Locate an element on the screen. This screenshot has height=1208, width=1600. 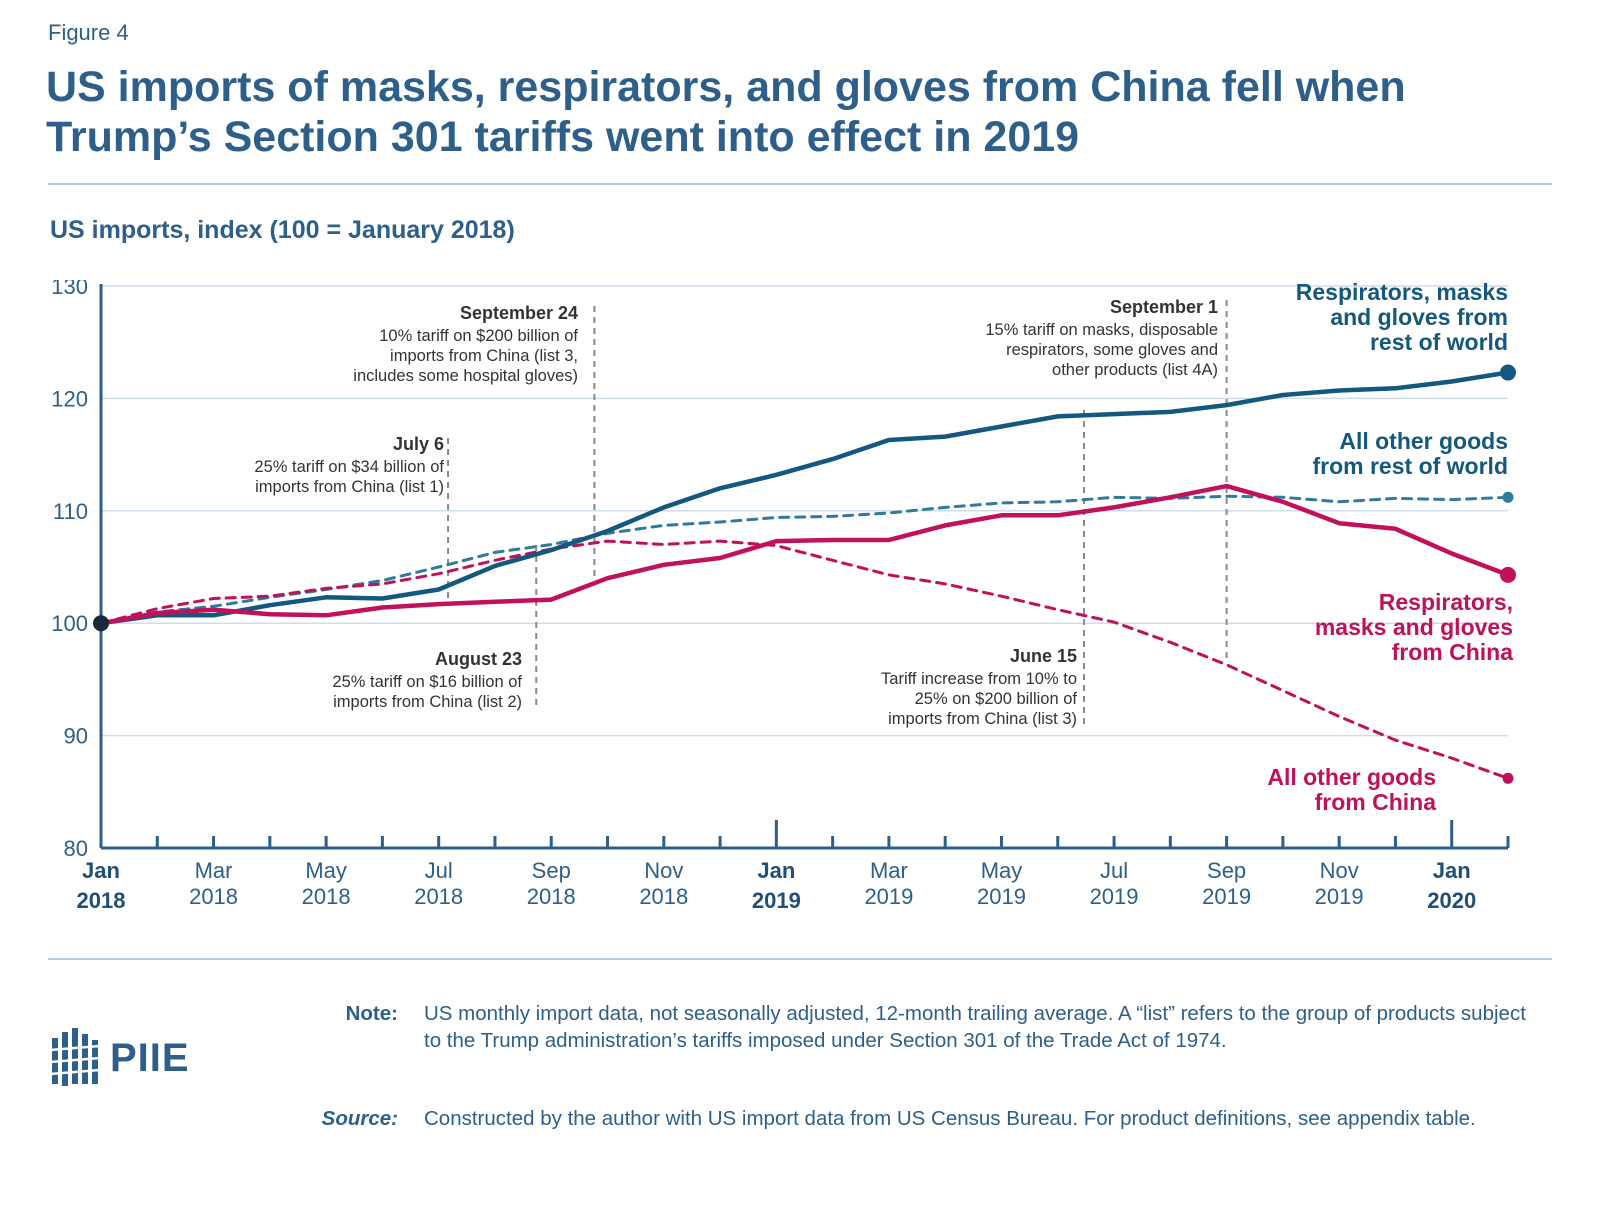
series-label-1-1: from rest of world is located at coordinates (1410, 466).